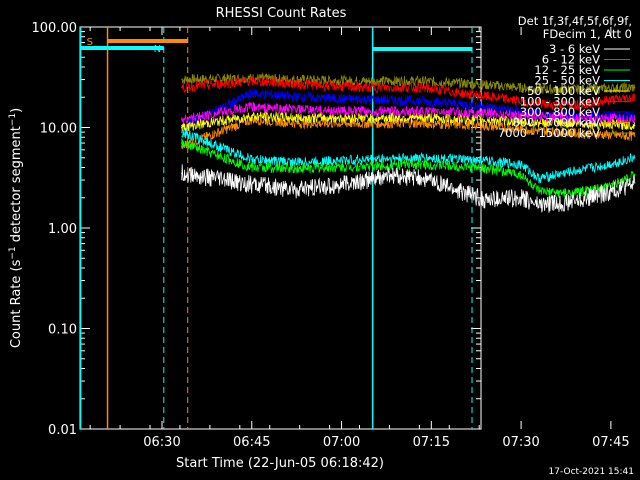  I want to click on x-axis-label: Start Time (22-Jun-05 06:18:42), so click(280, 463).